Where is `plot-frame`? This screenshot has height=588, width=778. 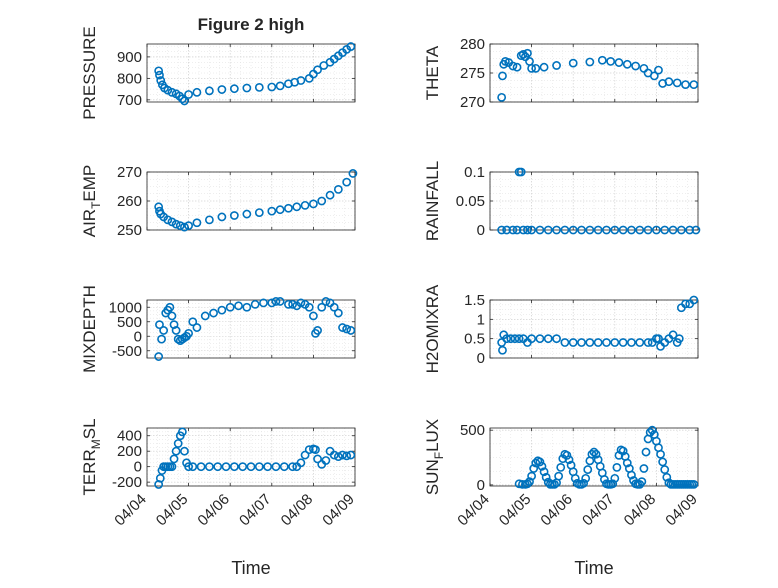 plot-frame is located at coordinates (251, 73).